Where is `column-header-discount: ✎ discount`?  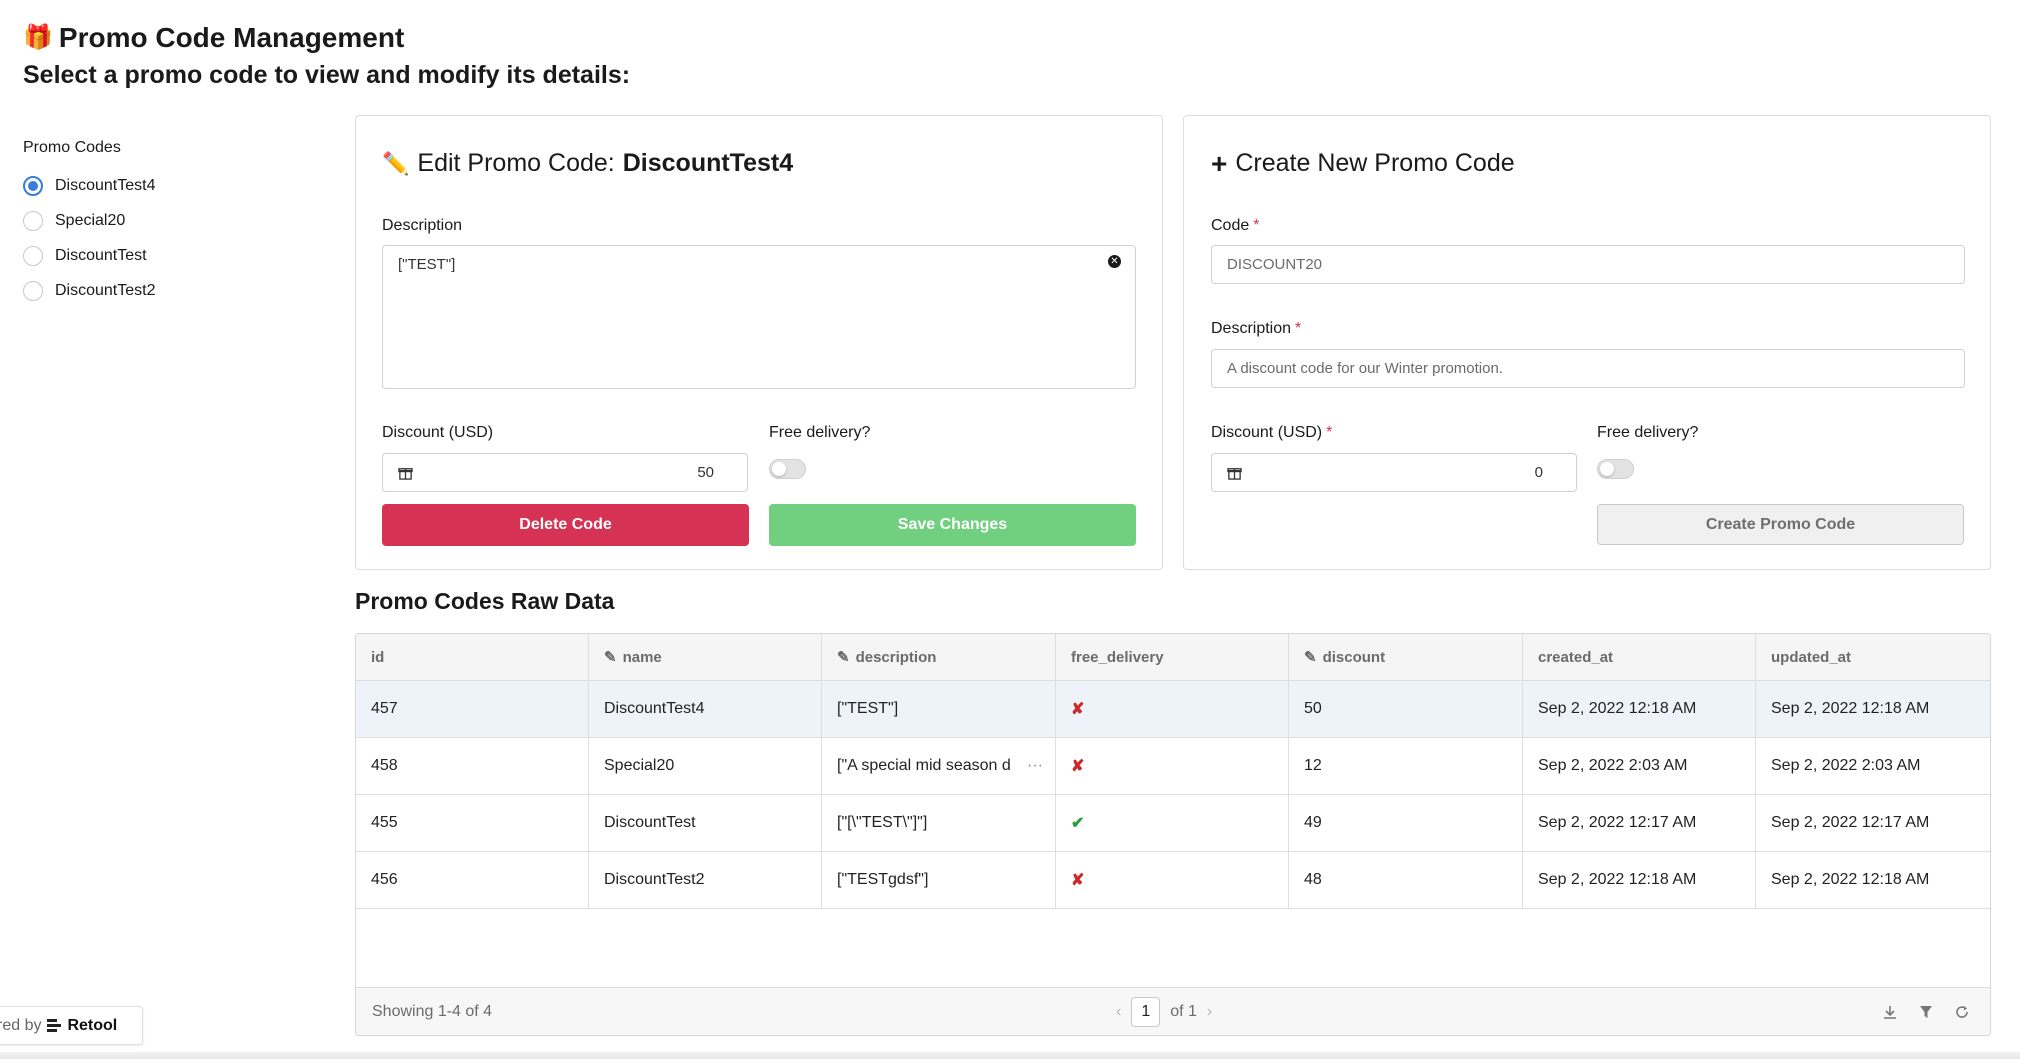 column-header-discount: ✎ discount is located at coordinates (1406, 657).